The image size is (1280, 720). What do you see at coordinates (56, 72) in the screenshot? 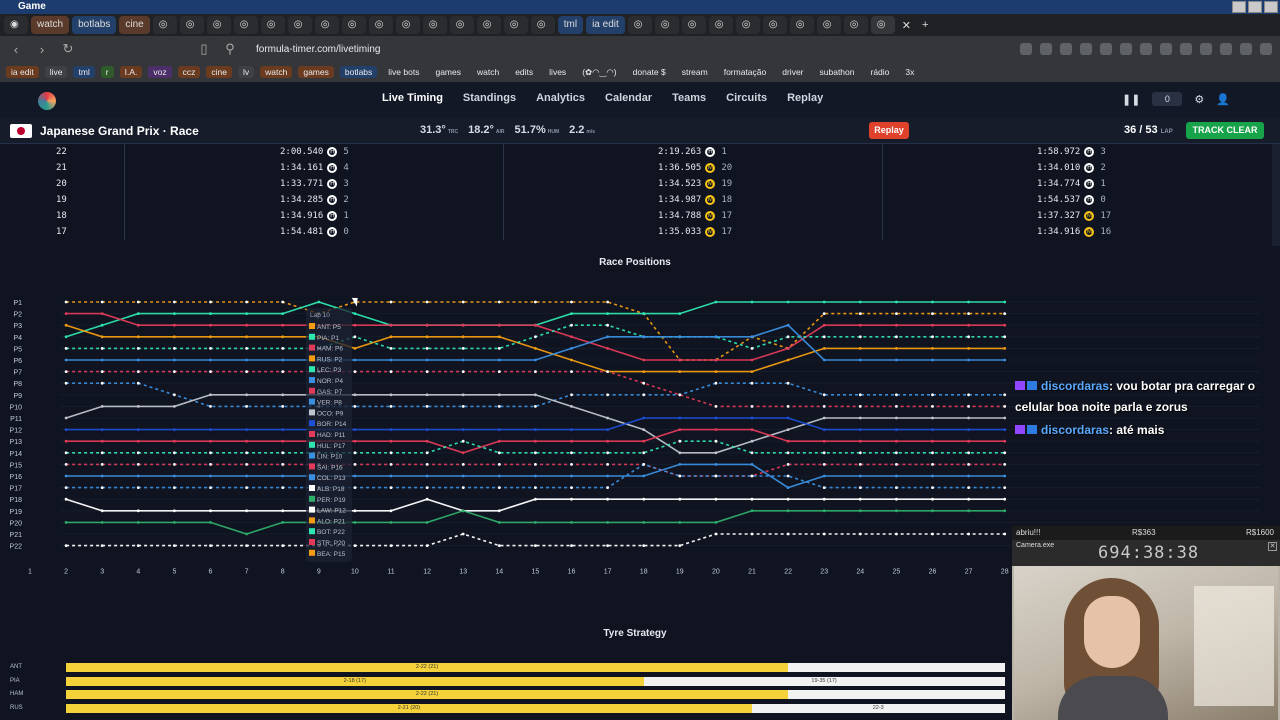
I see `bookmark-item: live` at bounding box center [56, 72].